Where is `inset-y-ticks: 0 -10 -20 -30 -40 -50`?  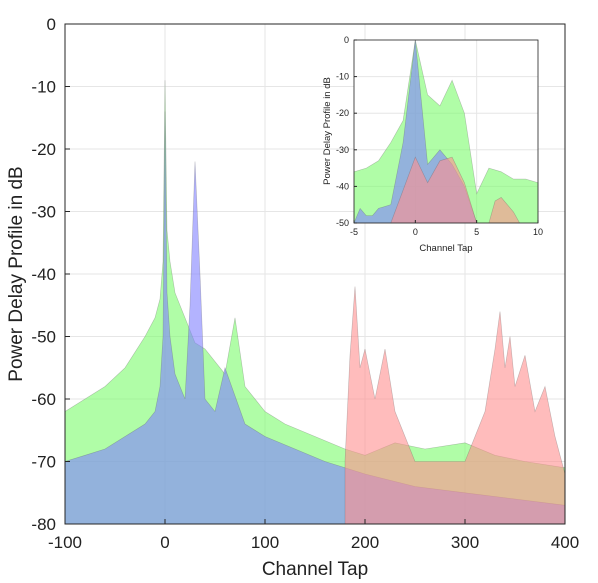 inset-y-ticks: 0 -10 -20 -30 -40 -50 is located at coordinates (346, 131).